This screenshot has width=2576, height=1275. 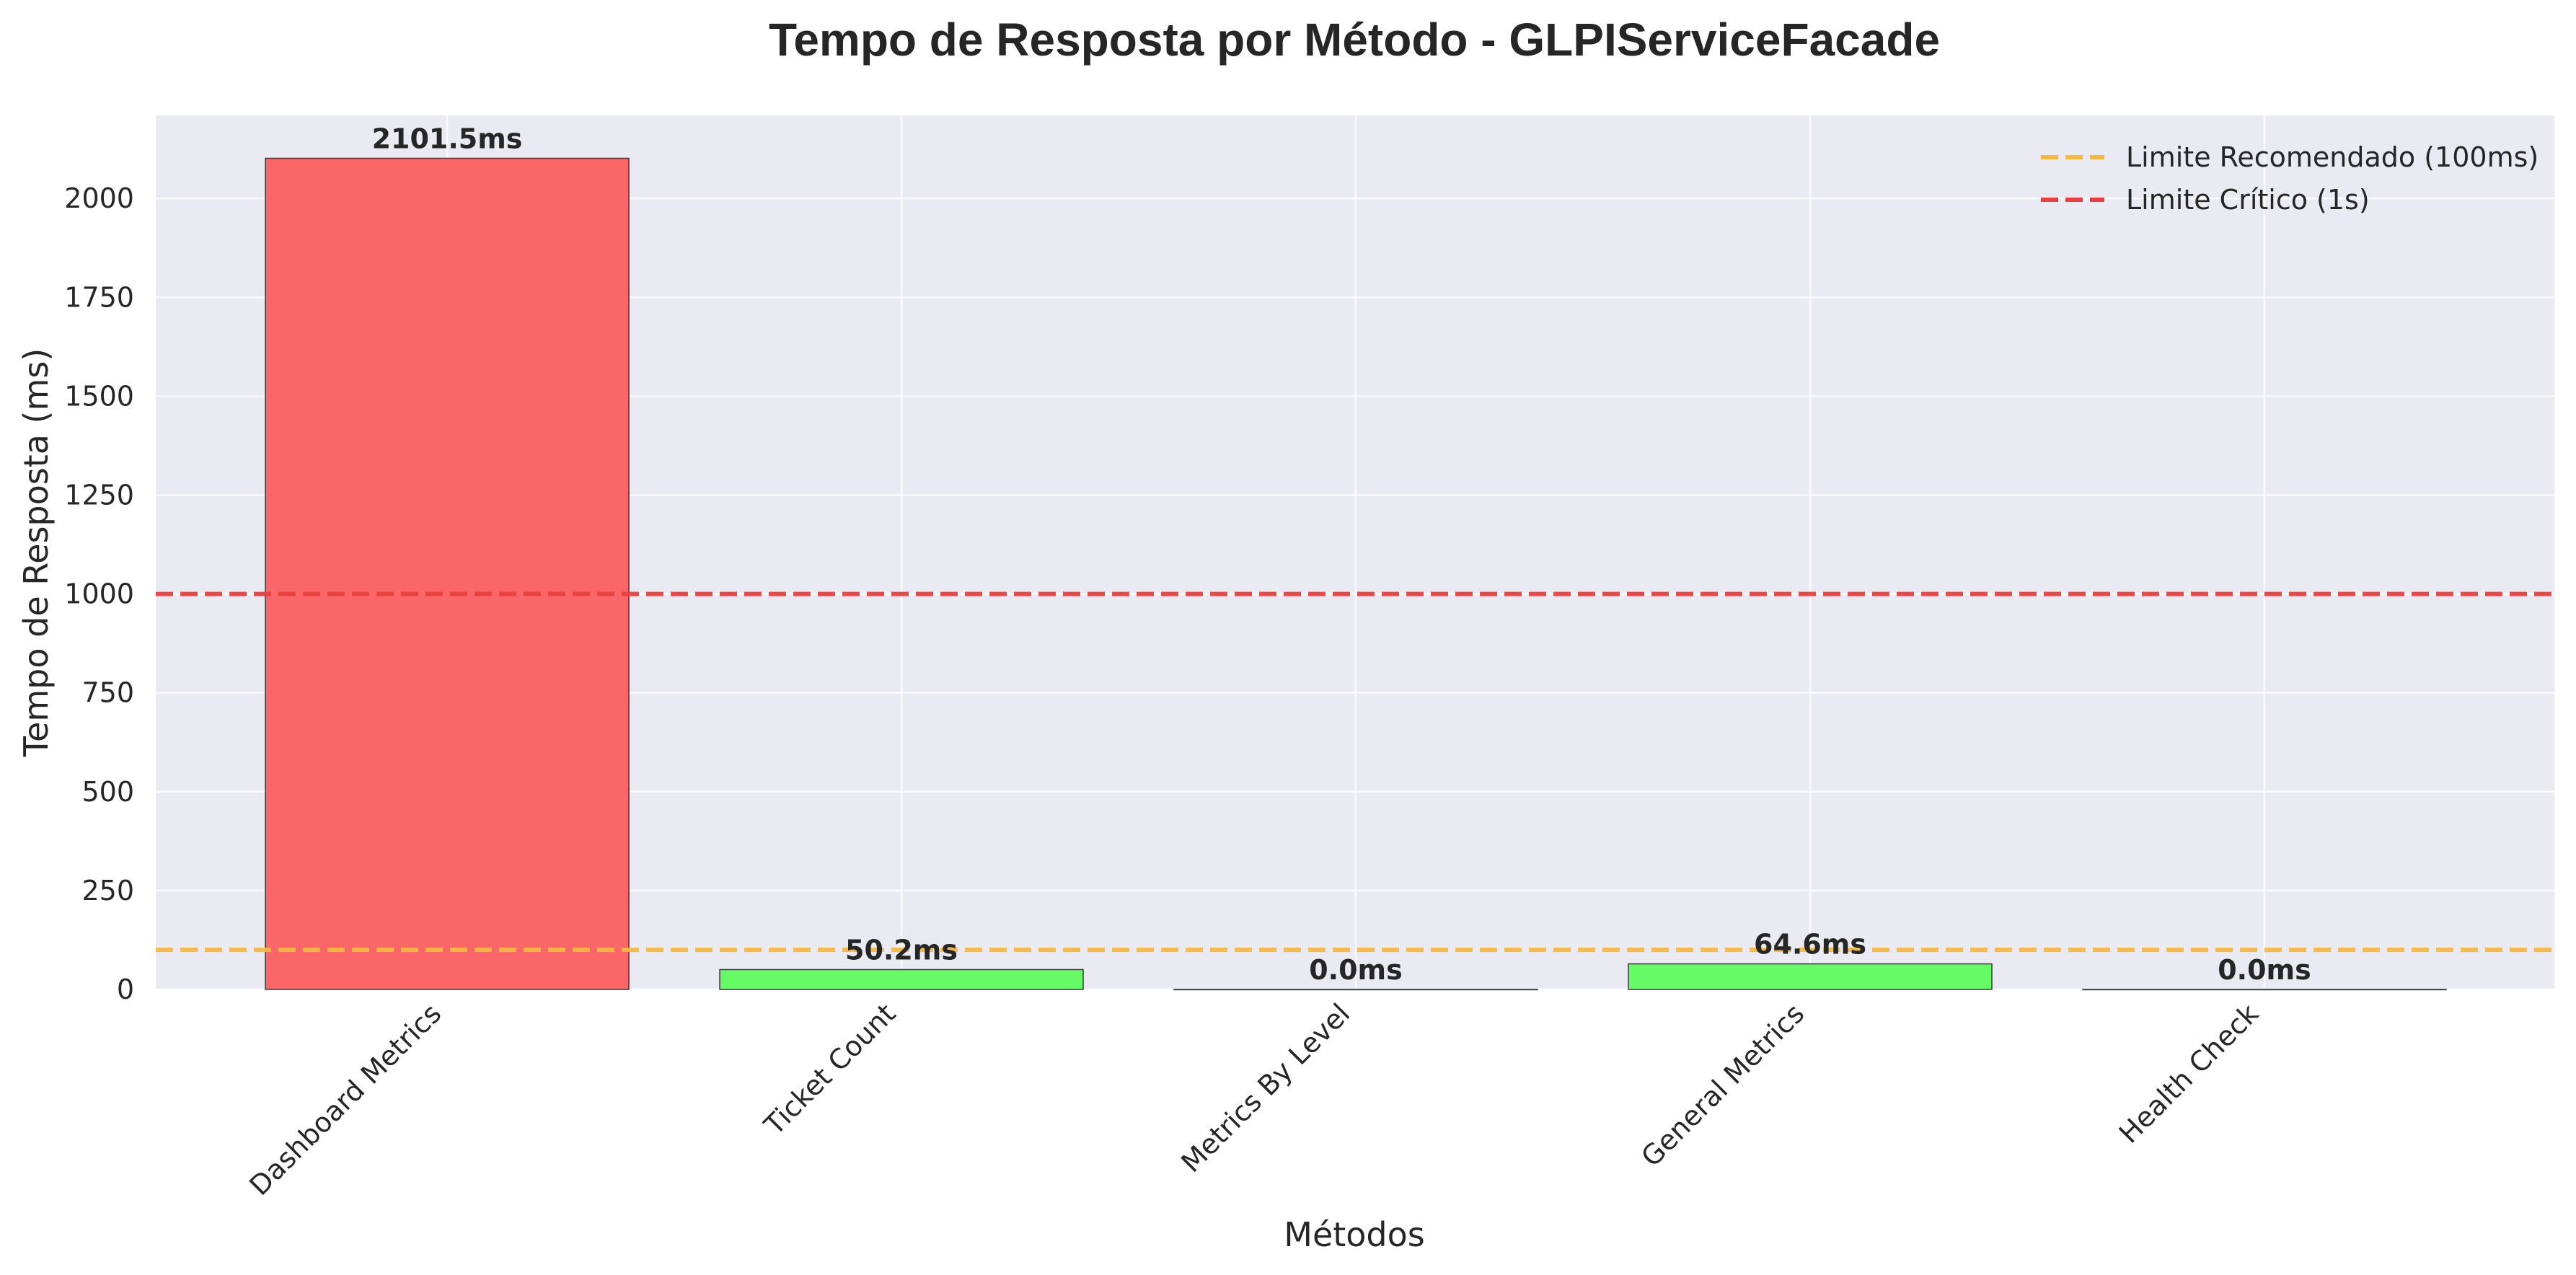 What do you see at coordinates (99, 396) in the screenshot?
I see `y-tick-label: 1500` at bounding box center [99, 396].